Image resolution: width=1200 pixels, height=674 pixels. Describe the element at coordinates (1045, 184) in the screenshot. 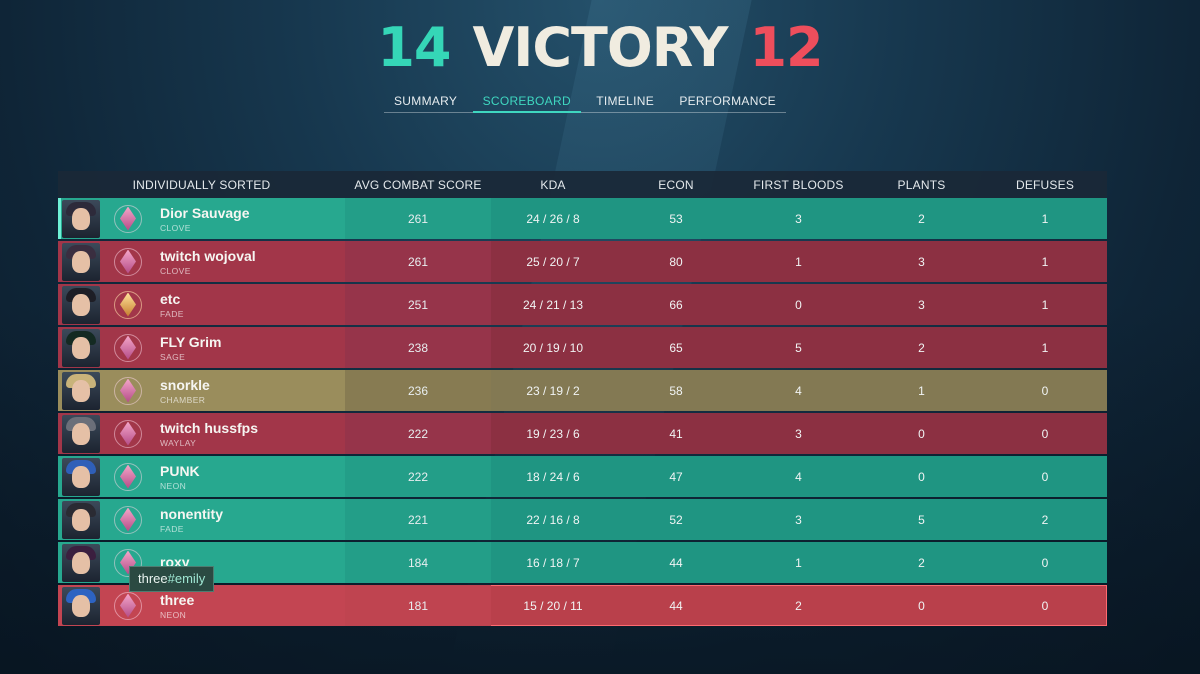

I see `header-defuses: DEFUSES` at that location.